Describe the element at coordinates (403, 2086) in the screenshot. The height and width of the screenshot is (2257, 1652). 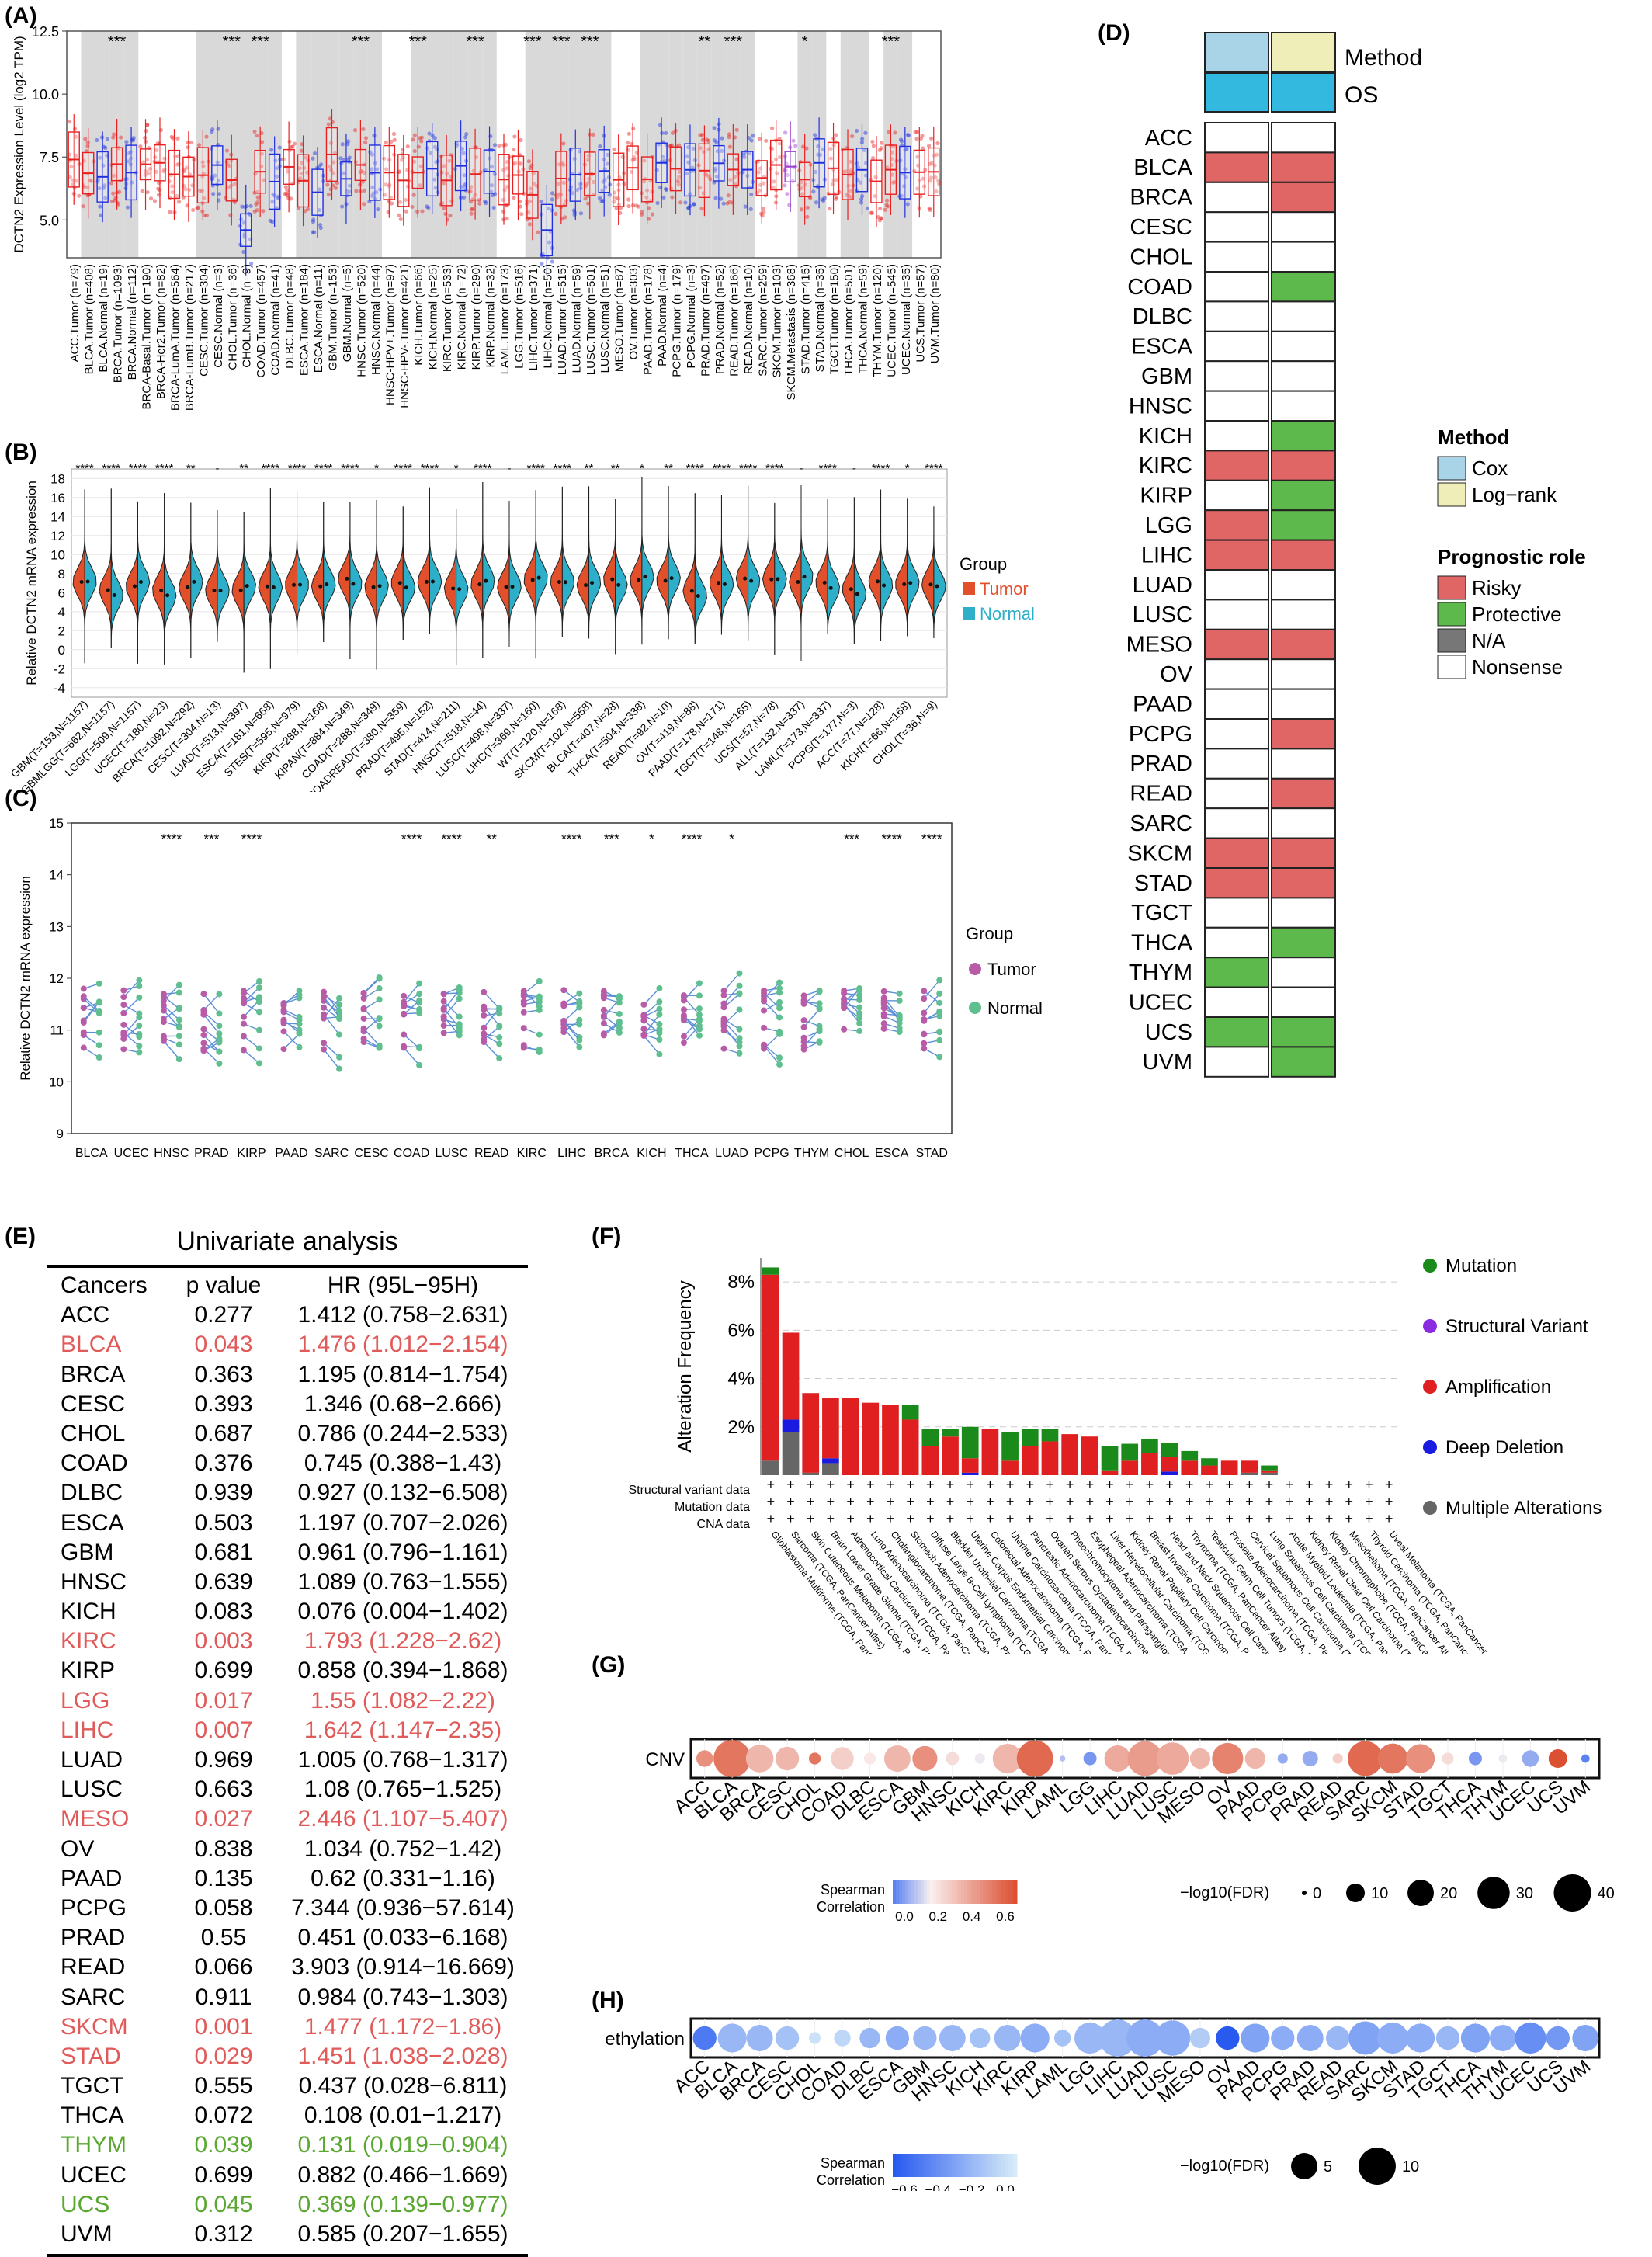
I see `hr-cell: 0.437 (0.028−6.811)` at that location.